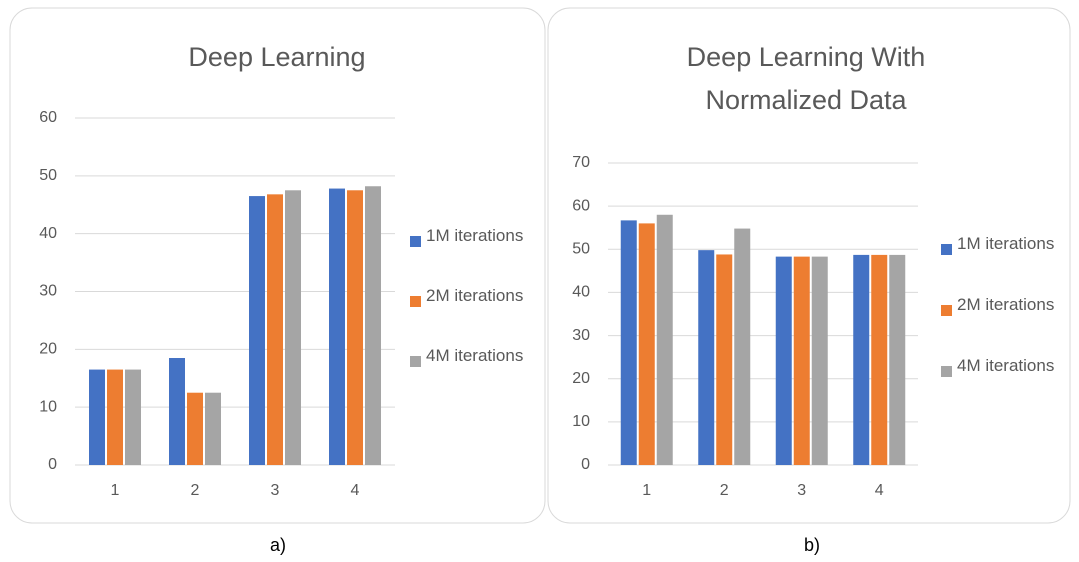 Image resolution: width=1079 pixels, height=562 pixels. Describe the element at coordinates (812, 545) in the screenshot. I see `caption: b)` at that location.